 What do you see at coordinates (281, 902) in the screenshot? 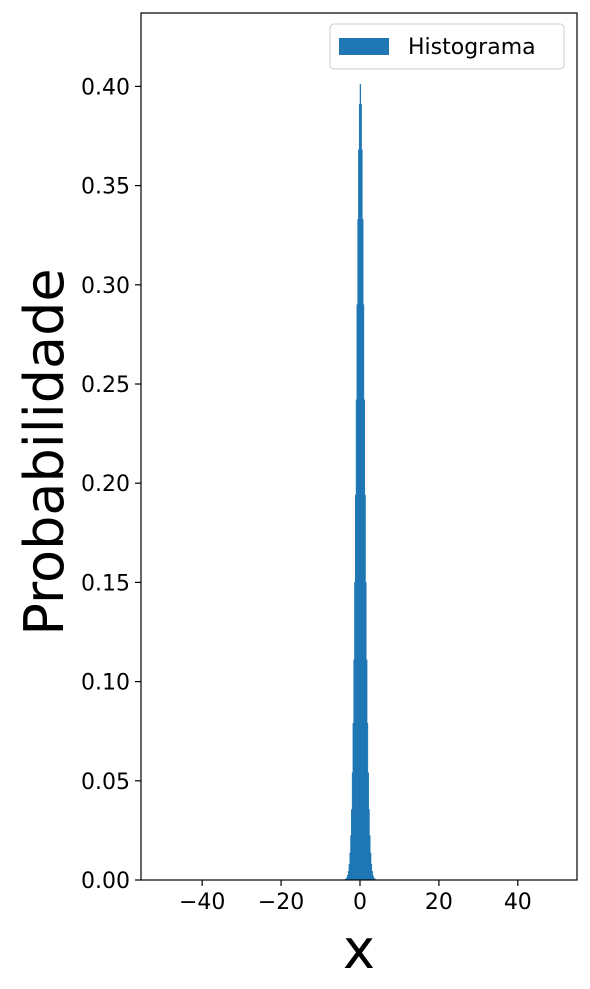
I see `x-tick-label: −20` at bounding box center [281, 902].